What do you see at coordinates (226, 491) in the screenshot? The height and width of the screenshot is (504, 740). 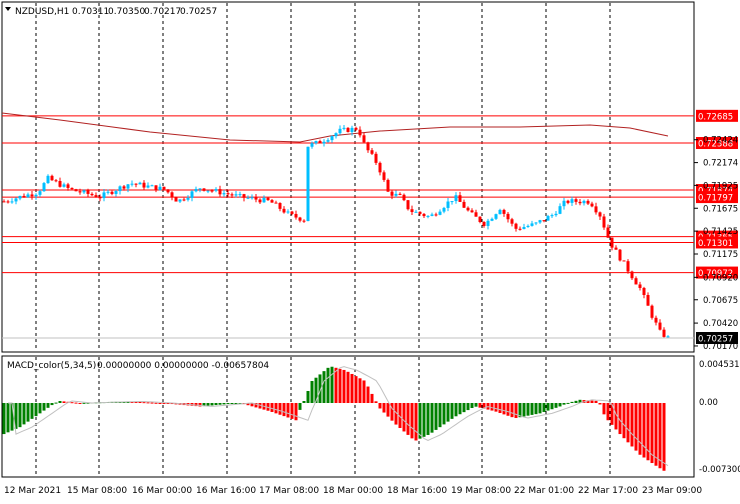 I see `time-label: 16 Mar 16:00` at bounding box center [226, 491].